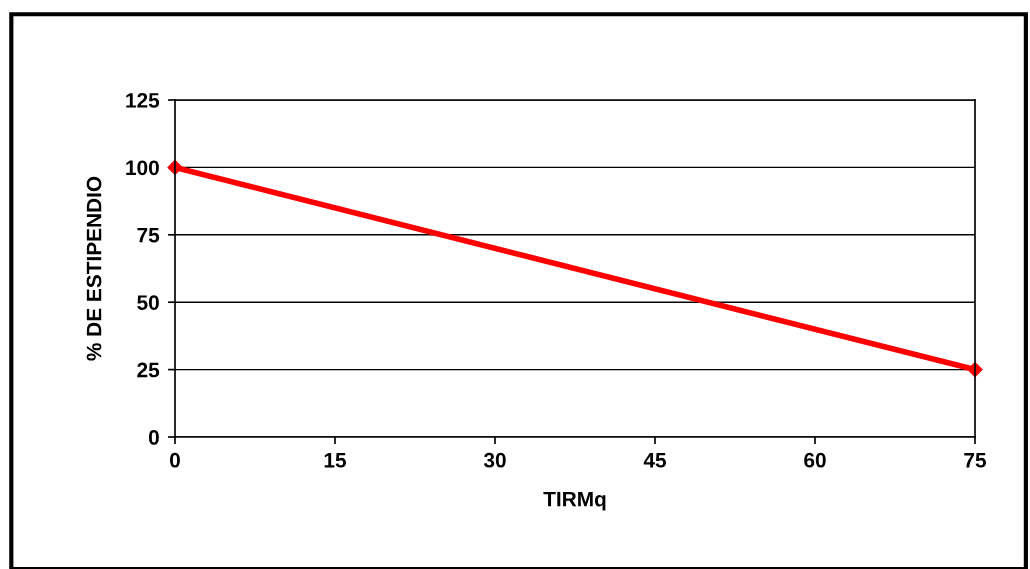  I want to click on x-tick-label: 45, so click(655, 460).